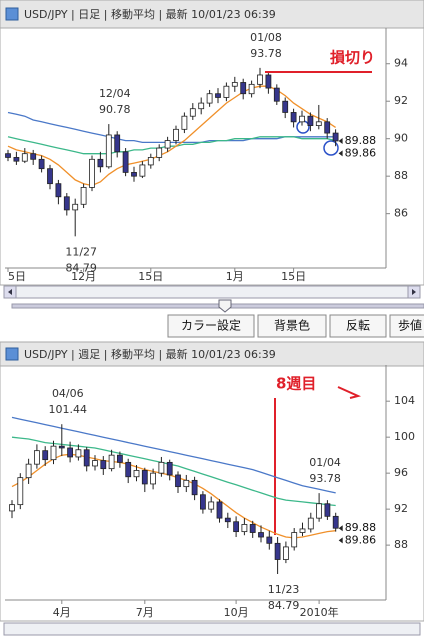  I want to click on annotation-date: 11/27, so click(81, 251).